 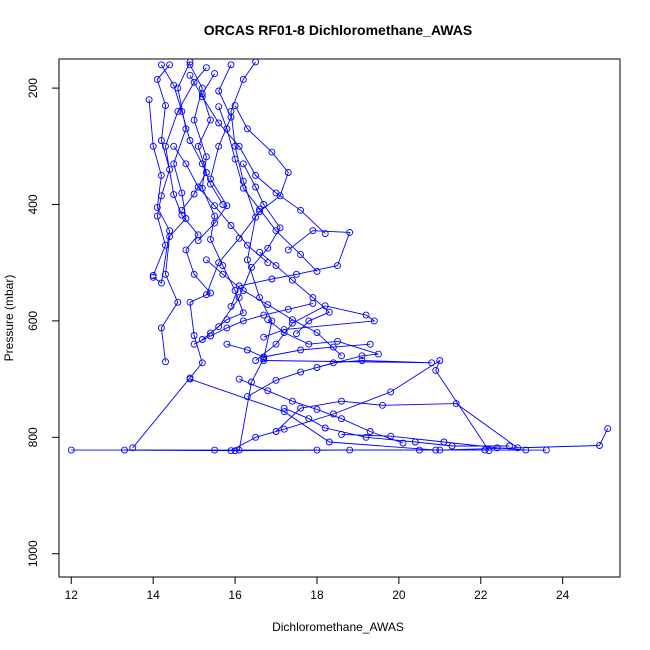 What do you see at coordinates (338, 30) in the screenshot?
I see `chart-title: ORCAS RF01-8 Dichloromethane_AWAS` at bounding box center [338, 30].